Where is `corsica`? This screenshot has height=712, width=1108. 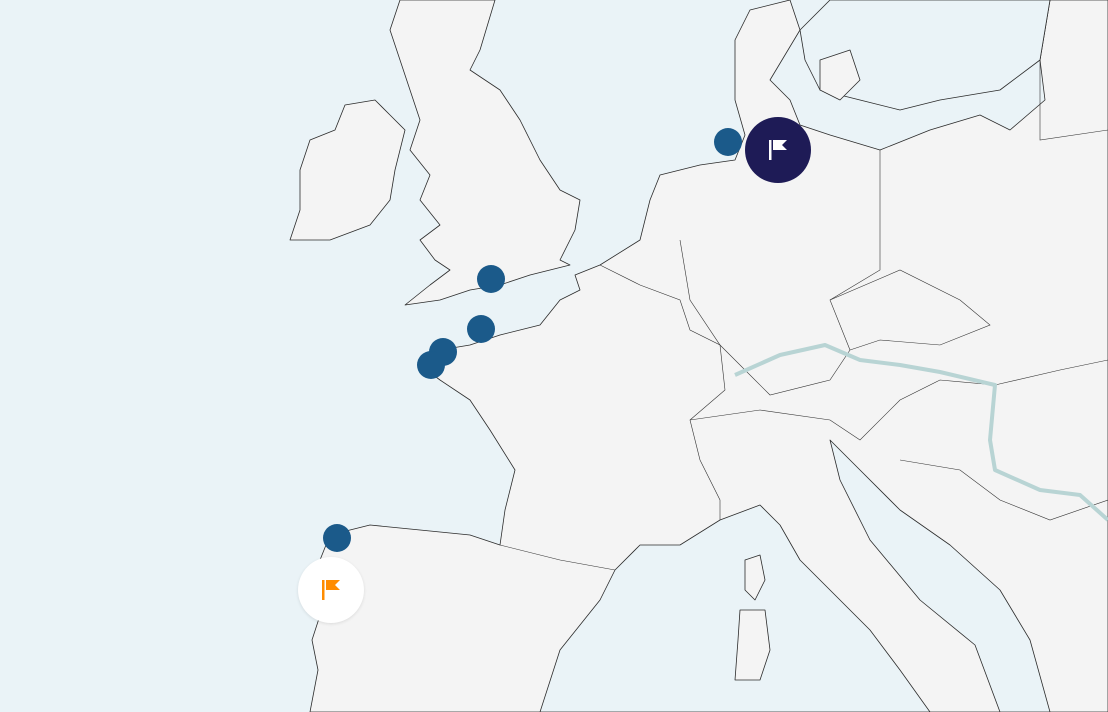 corsica is located at coordinates (755, 577).